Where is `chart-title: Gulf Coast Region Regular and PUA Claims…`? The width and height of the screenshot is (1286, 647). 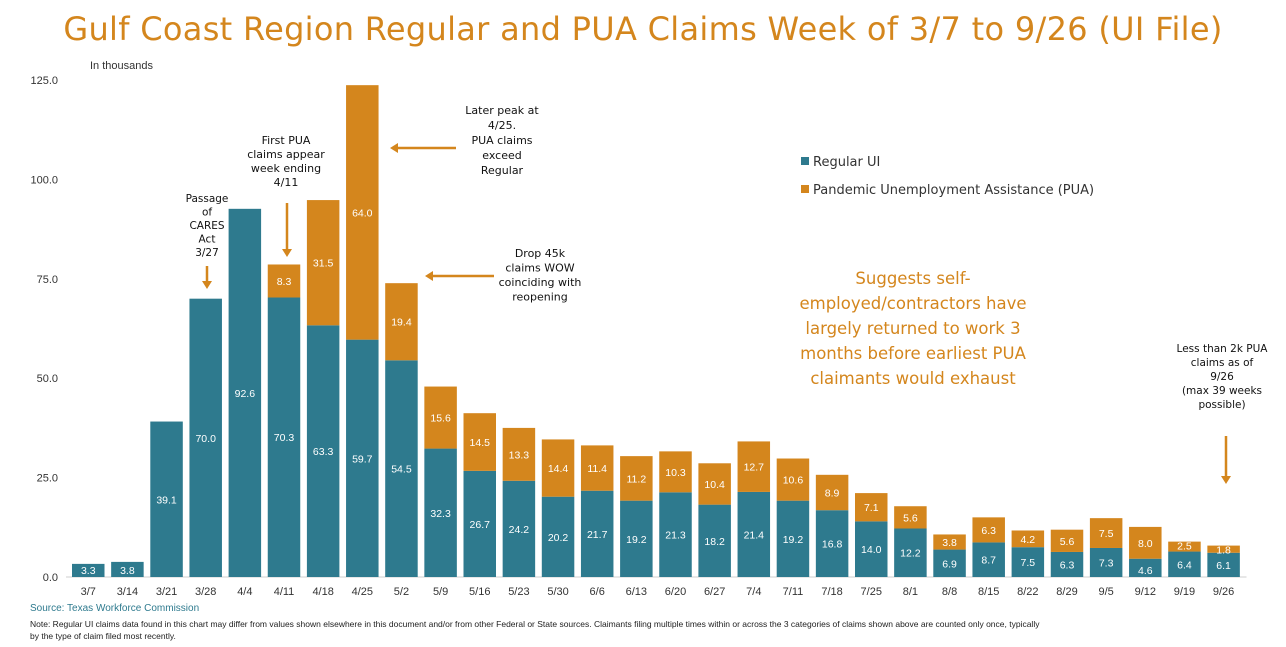
chart-title: Gulf Coast Region Regular and PUA Claims… is located at coordinates (643, 29).